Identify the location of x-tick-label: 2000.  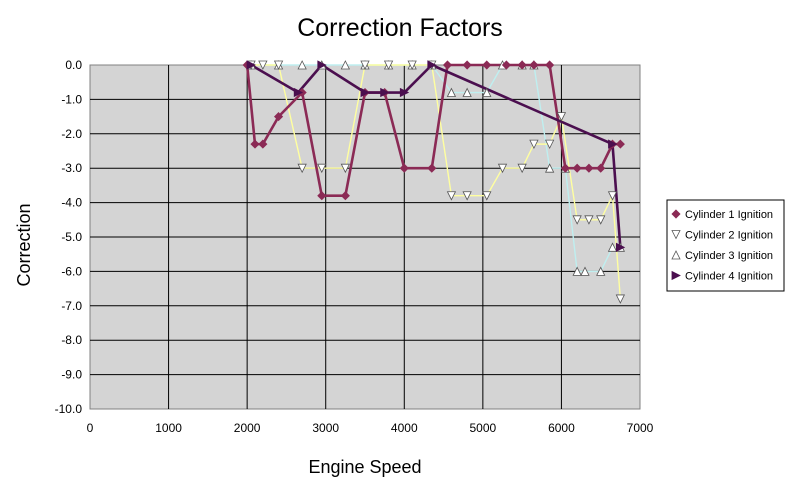
(247, 428).